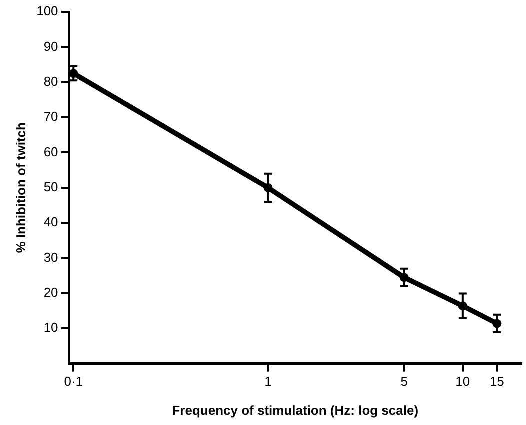 The width and height of the screenshot is (526, 425). I want to click on y-tick-label: 40, so click(51, 222).